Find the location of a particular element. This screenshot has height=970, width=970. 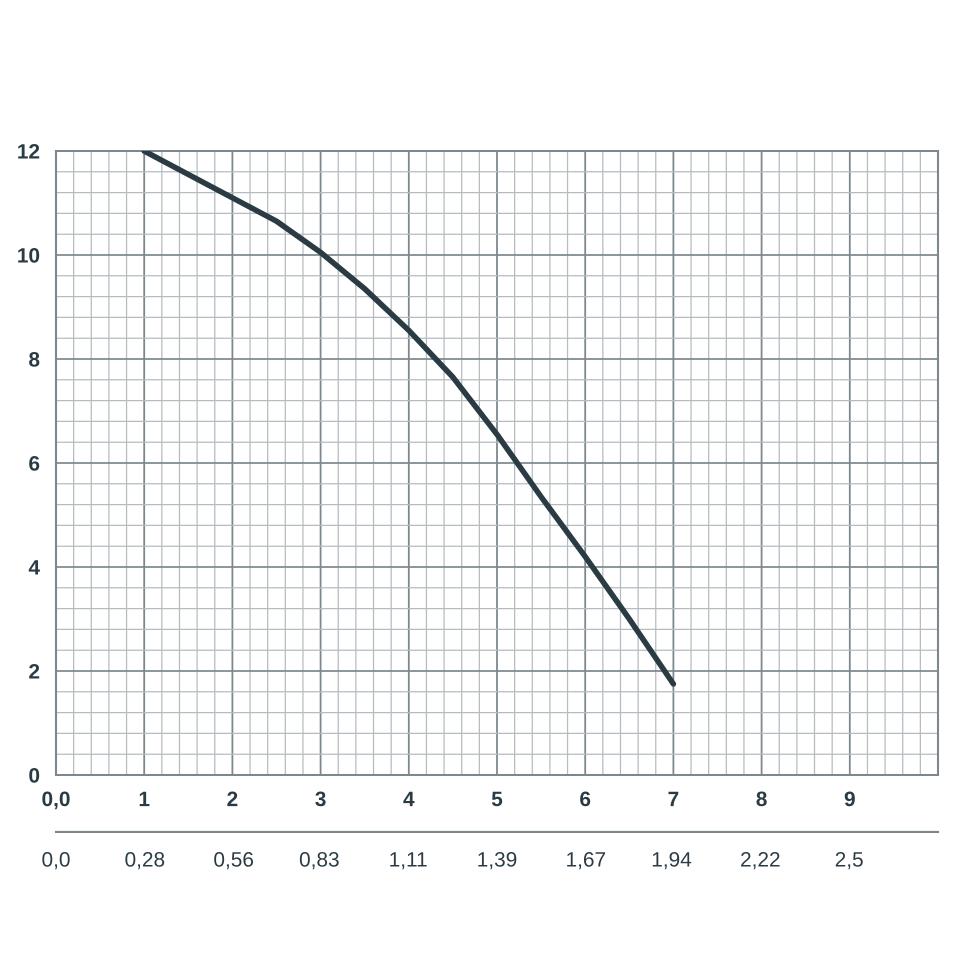

y-tick-label: 0 is located at coordinates (34, 775).